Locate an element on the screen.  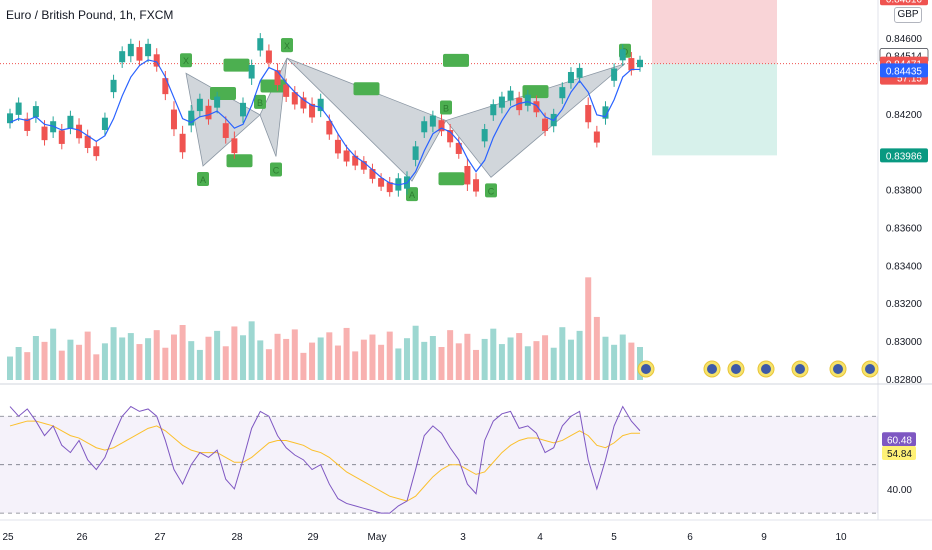
price-tag-stop is located at coordinates (904, 3).